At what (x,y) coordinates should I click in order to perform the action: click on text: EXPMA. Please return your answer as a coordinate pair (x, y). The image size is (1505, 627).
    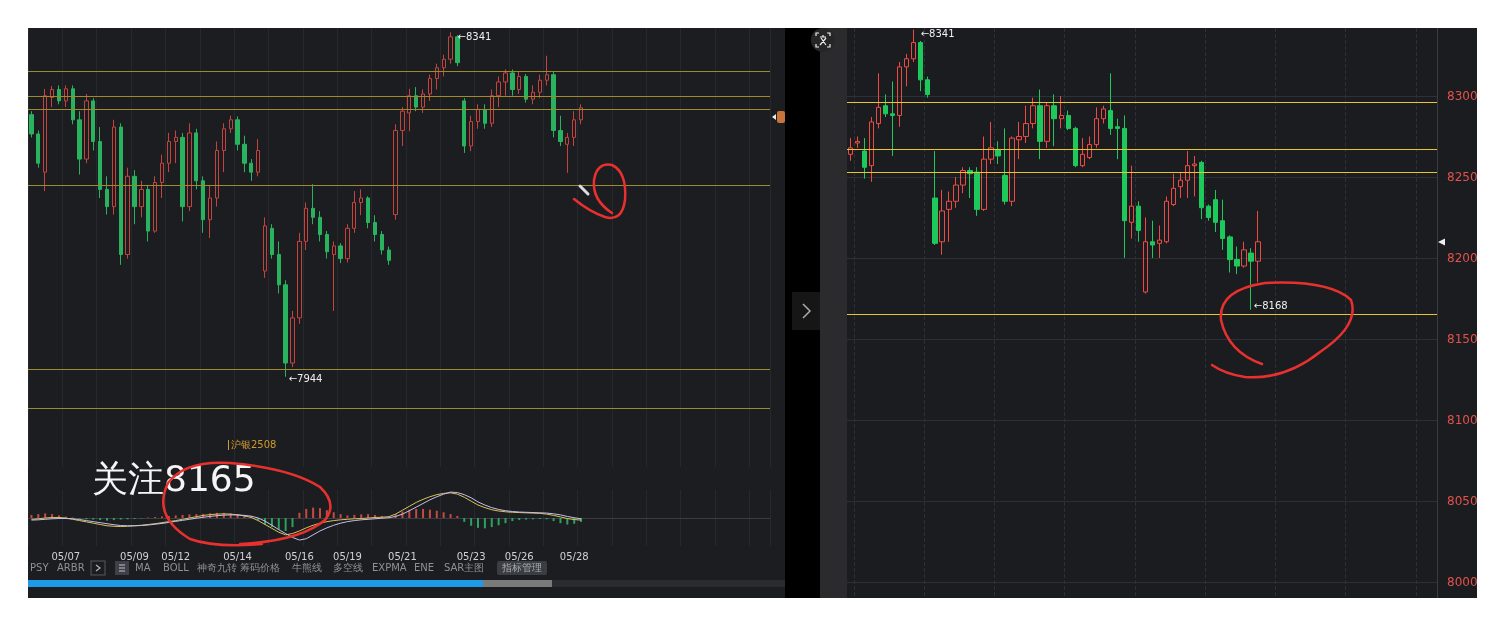
    Looking at the image, I should click on (389, 567).